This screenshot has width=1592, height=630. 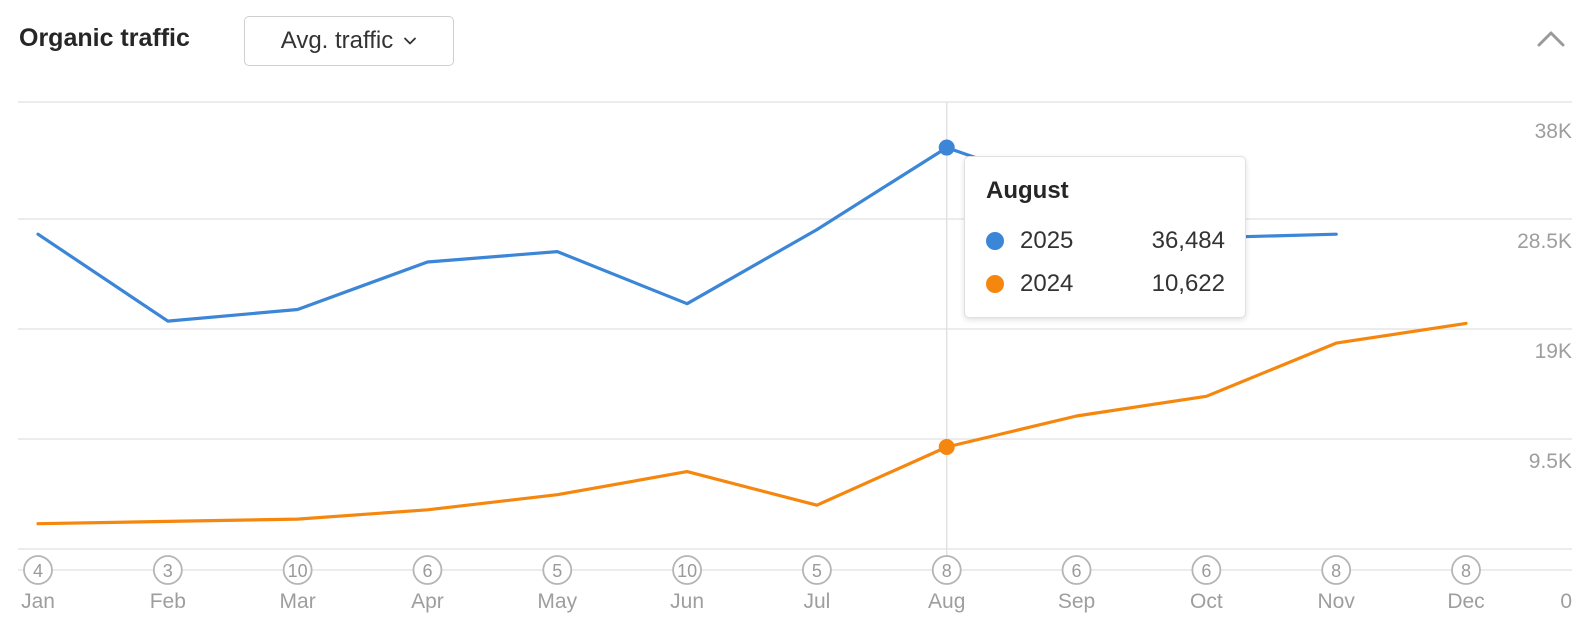 What do you see at coordinates (1551, 39) in the screenshot?
I see `chevron-up-icon` at bounding box center [1551, 39].